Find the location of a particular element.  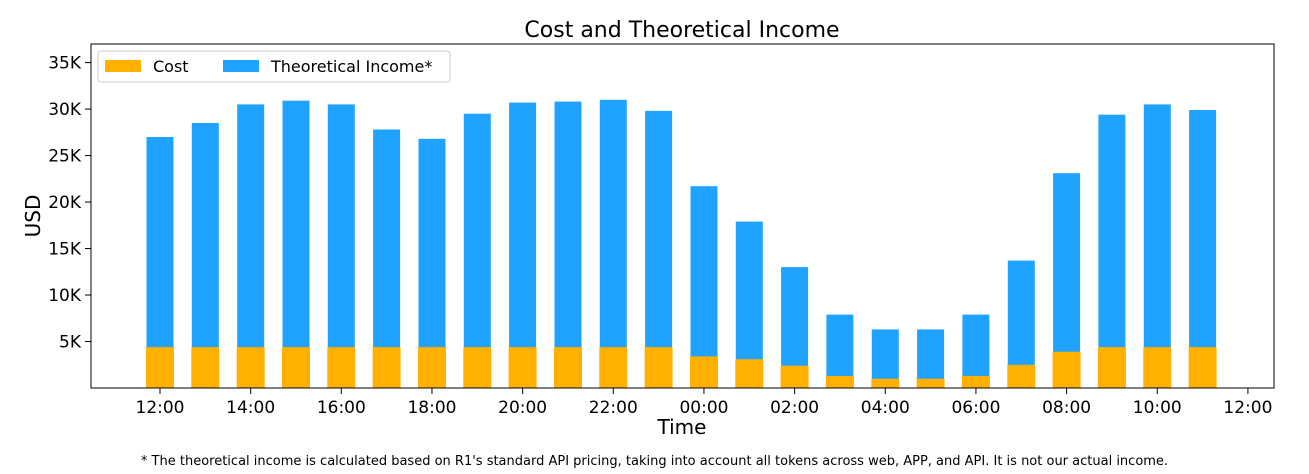

x-tick-label: 14:00 is located at coordinates (250, 408).